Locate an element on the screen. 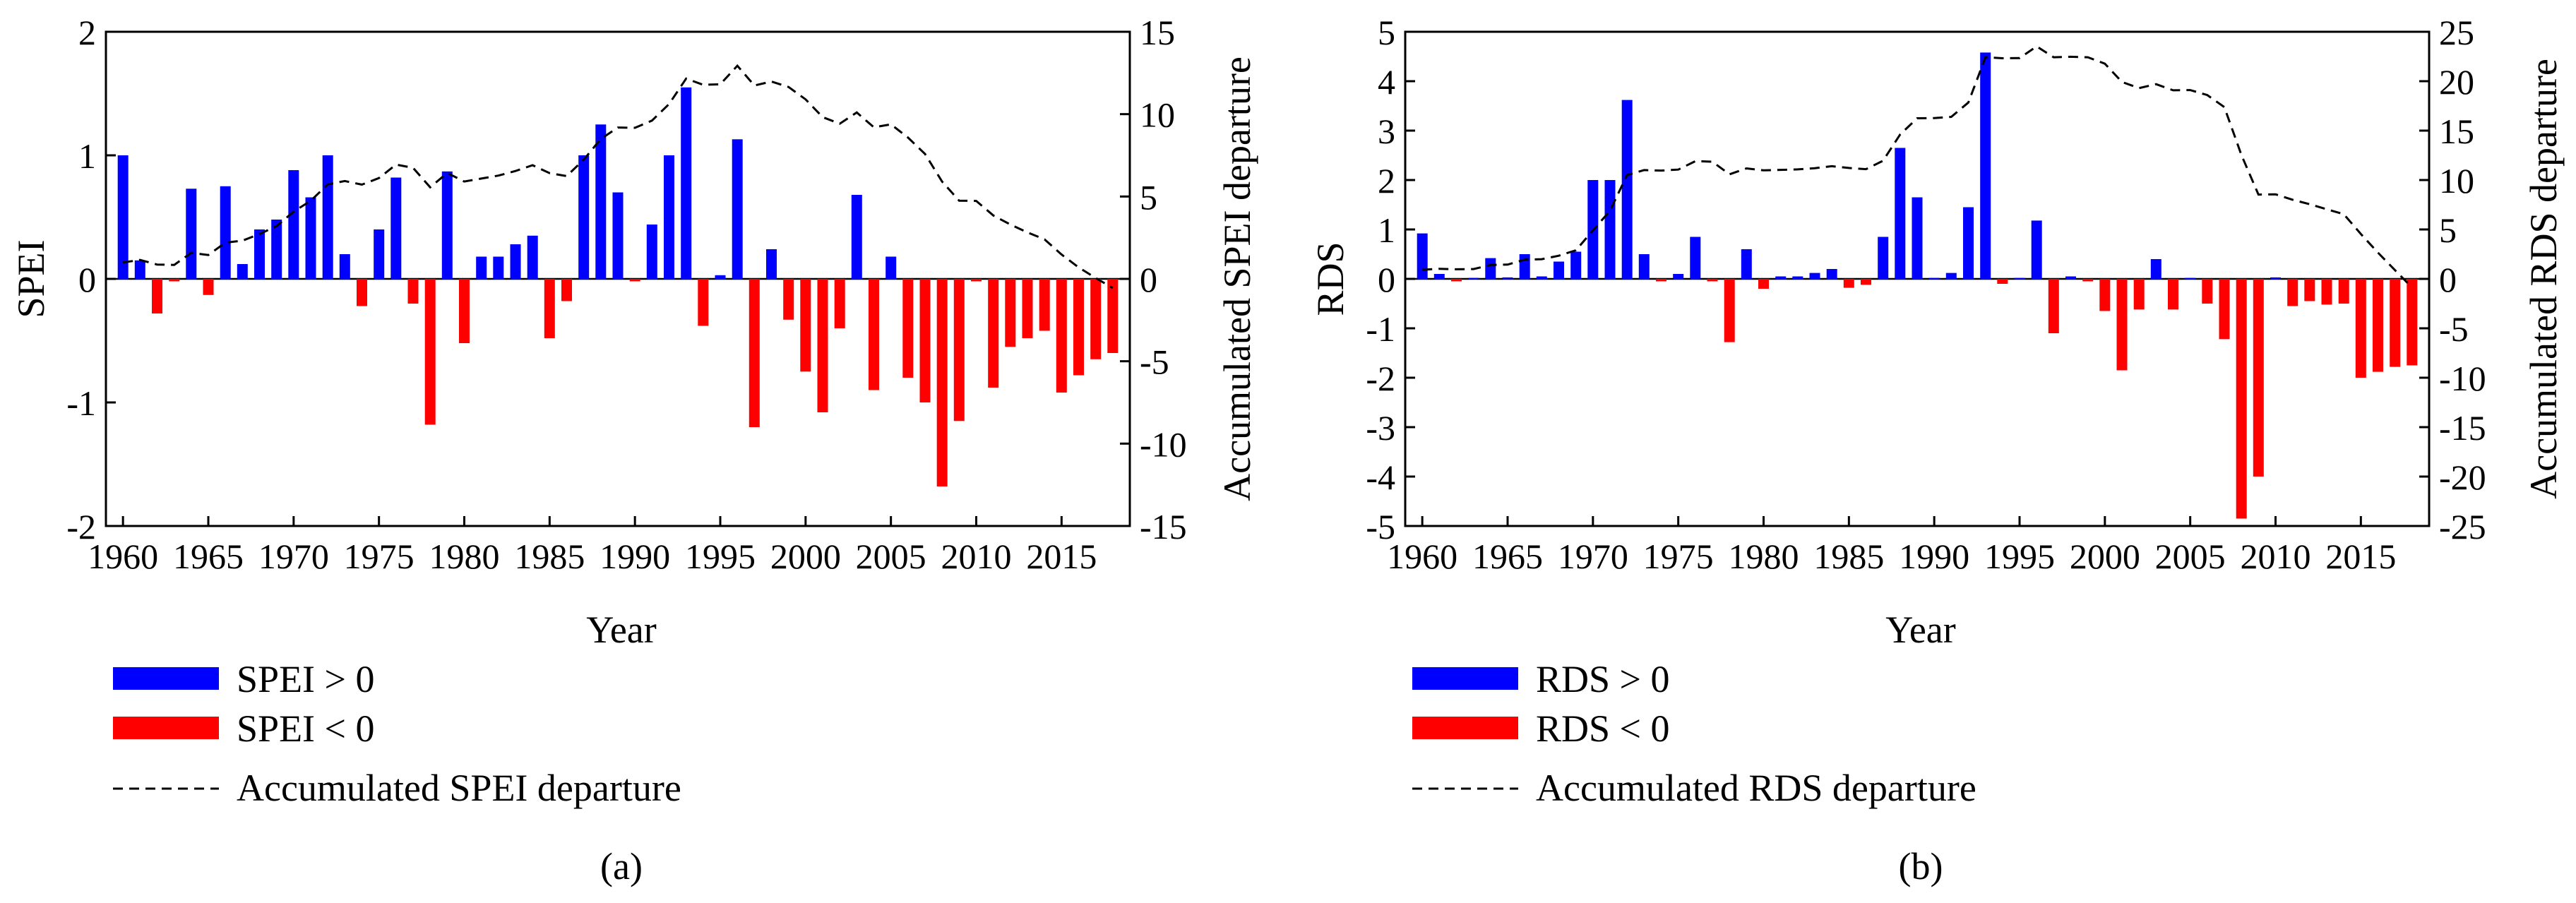  bar-2003 is located at coordinates (2155, 269).